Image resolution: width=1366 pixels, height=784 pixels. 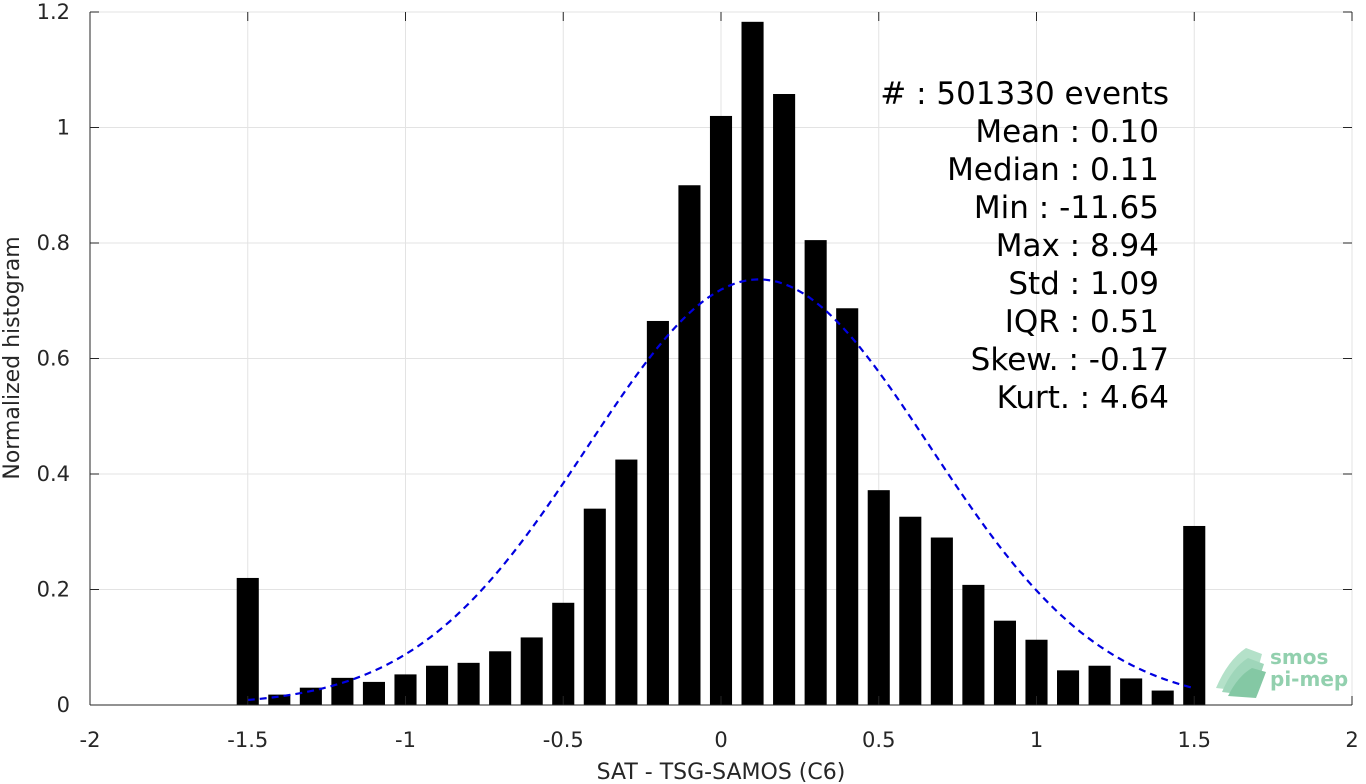 I want to click on x-tick-label-2: -1, so click(x=405, y=740).